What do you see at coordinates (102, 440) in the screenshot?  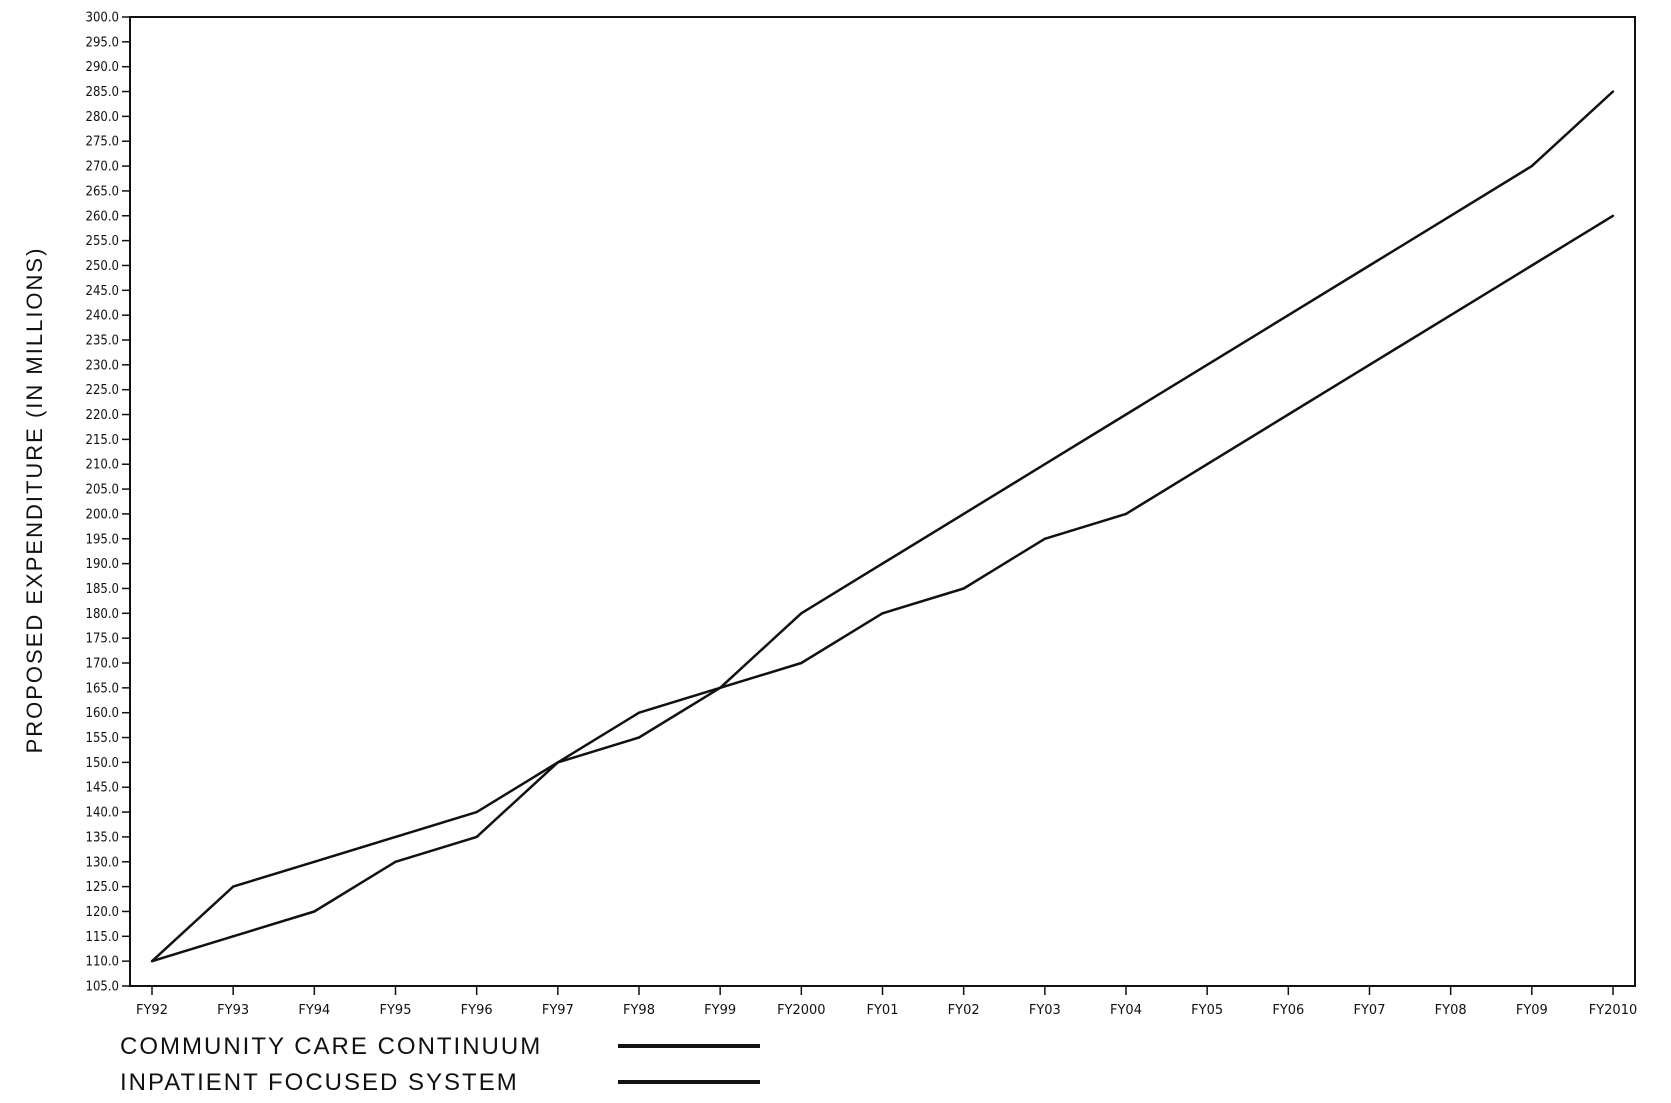 I see `y-tick-label: 215.0` at bounding box center [102, 440].